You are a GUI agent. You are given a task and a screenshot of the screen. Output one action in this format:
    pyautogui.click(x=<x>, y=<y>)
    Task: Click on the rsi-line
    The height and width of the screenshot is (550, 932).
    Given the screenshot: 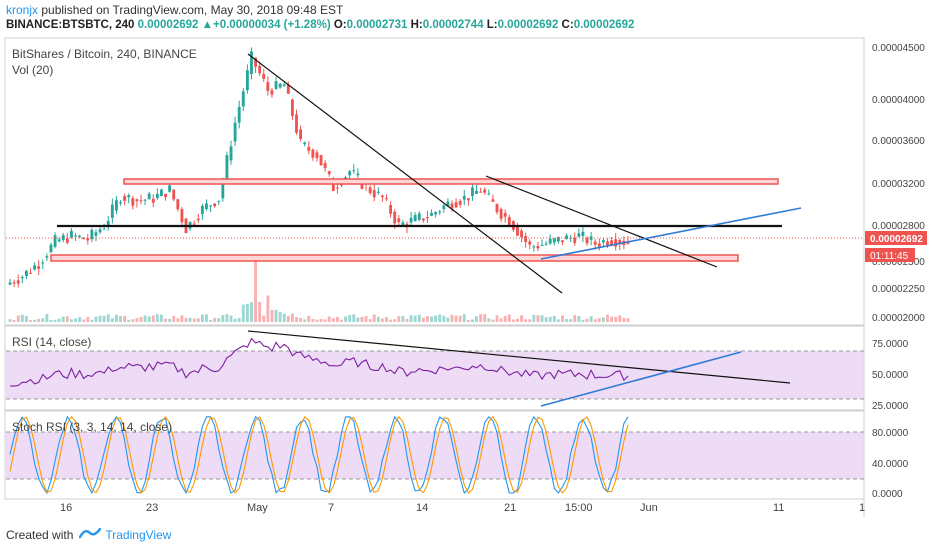 What is the action you would take?
    pyautogui.click(x=319, y=362)
    